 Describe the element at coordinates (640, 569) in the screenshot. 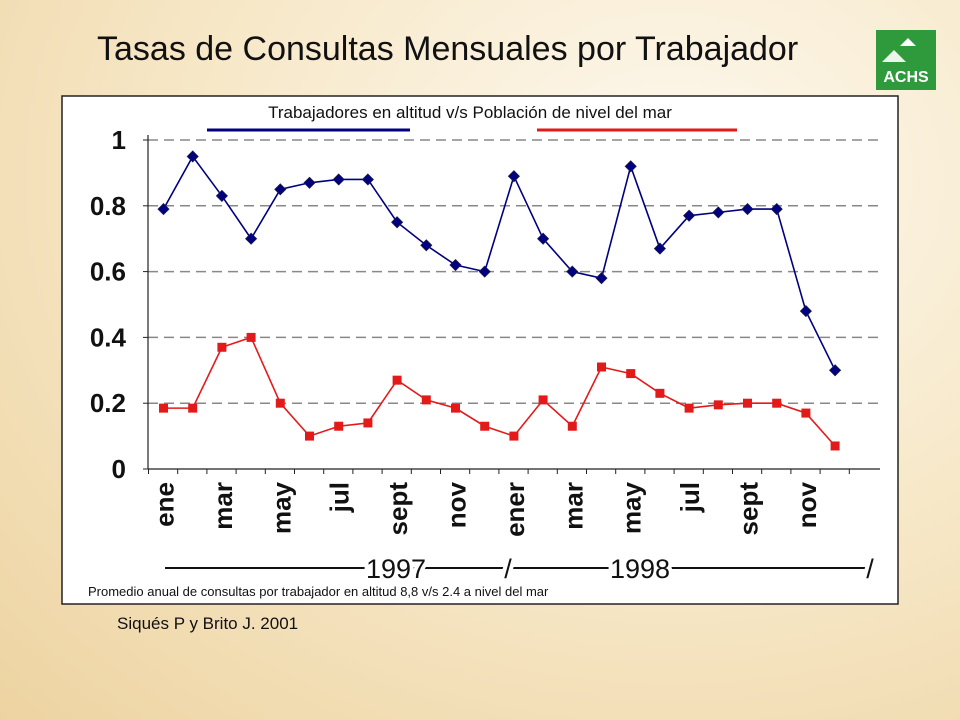

I see `year-label: 1998` at that location.